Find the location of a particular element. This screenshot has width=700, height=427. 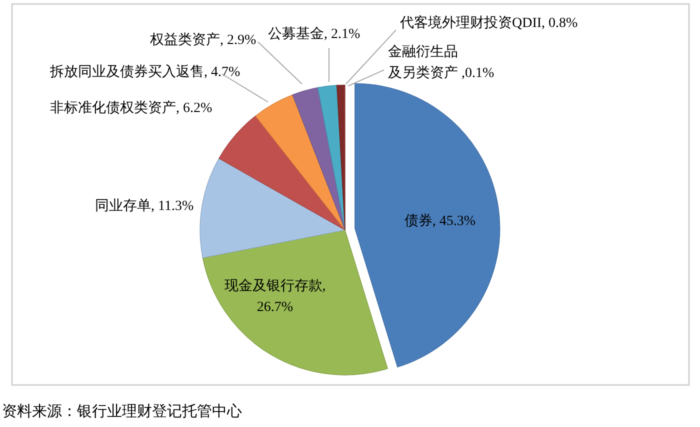

slice-label: 公募基金, 2.1% is located at coordinates (314, 34).